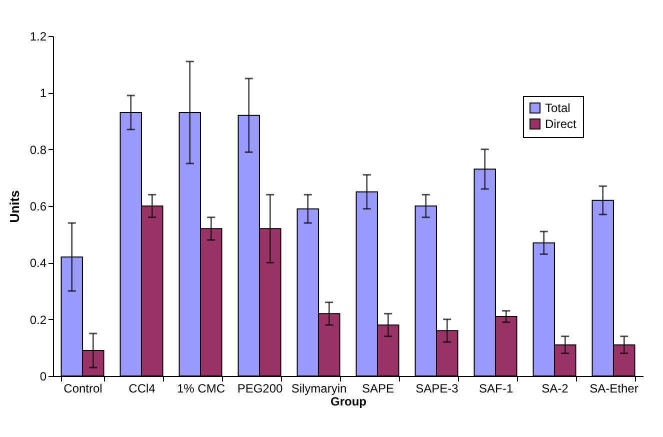 The width and height of the screenshot is (663, 437). What do you see at coordinates (43, 93) in the screenshot?
I see `y-tick-label: 1` at bounding box center [43, 93].